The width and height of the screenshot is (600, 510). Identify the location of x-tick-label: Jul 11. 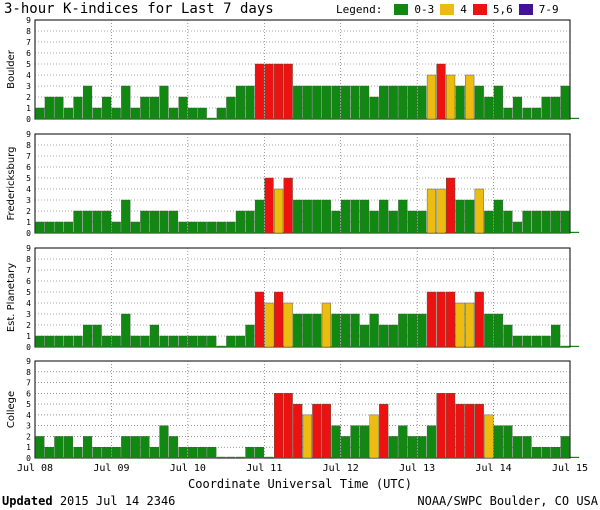
(264, 468).